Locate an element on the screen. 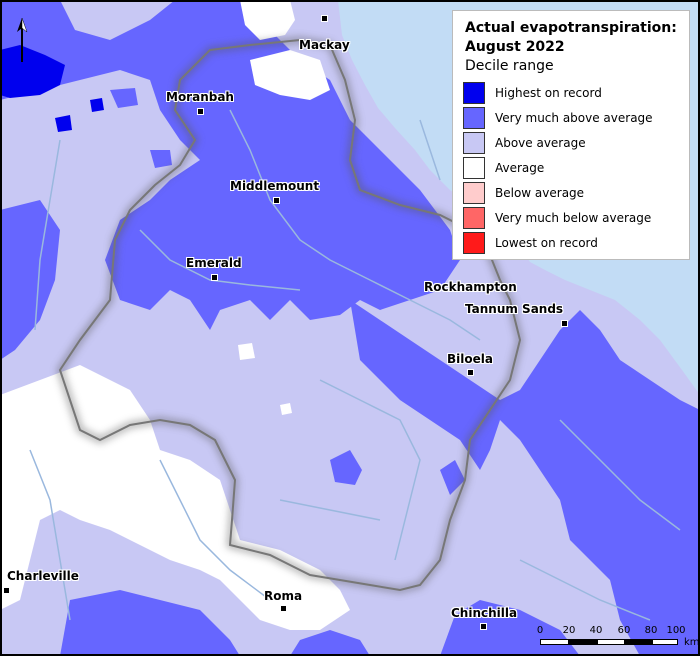  legend-item-label: Very much below average is located at coordinates (573, 217).